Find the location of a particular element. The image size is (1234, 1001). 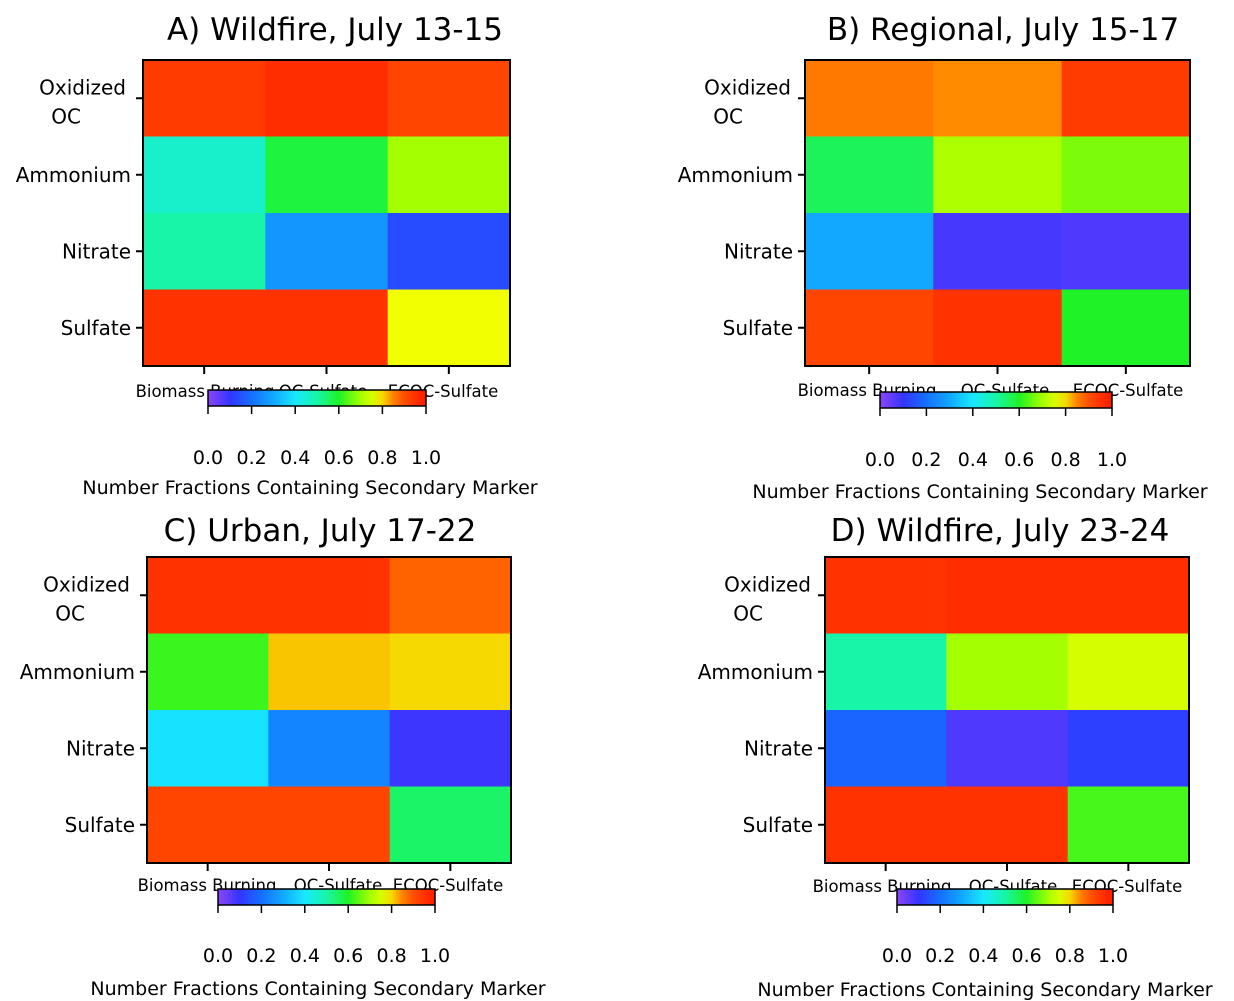

panel-title: A) Wildfire, July 13-15 is located at coordinates (335, 30).